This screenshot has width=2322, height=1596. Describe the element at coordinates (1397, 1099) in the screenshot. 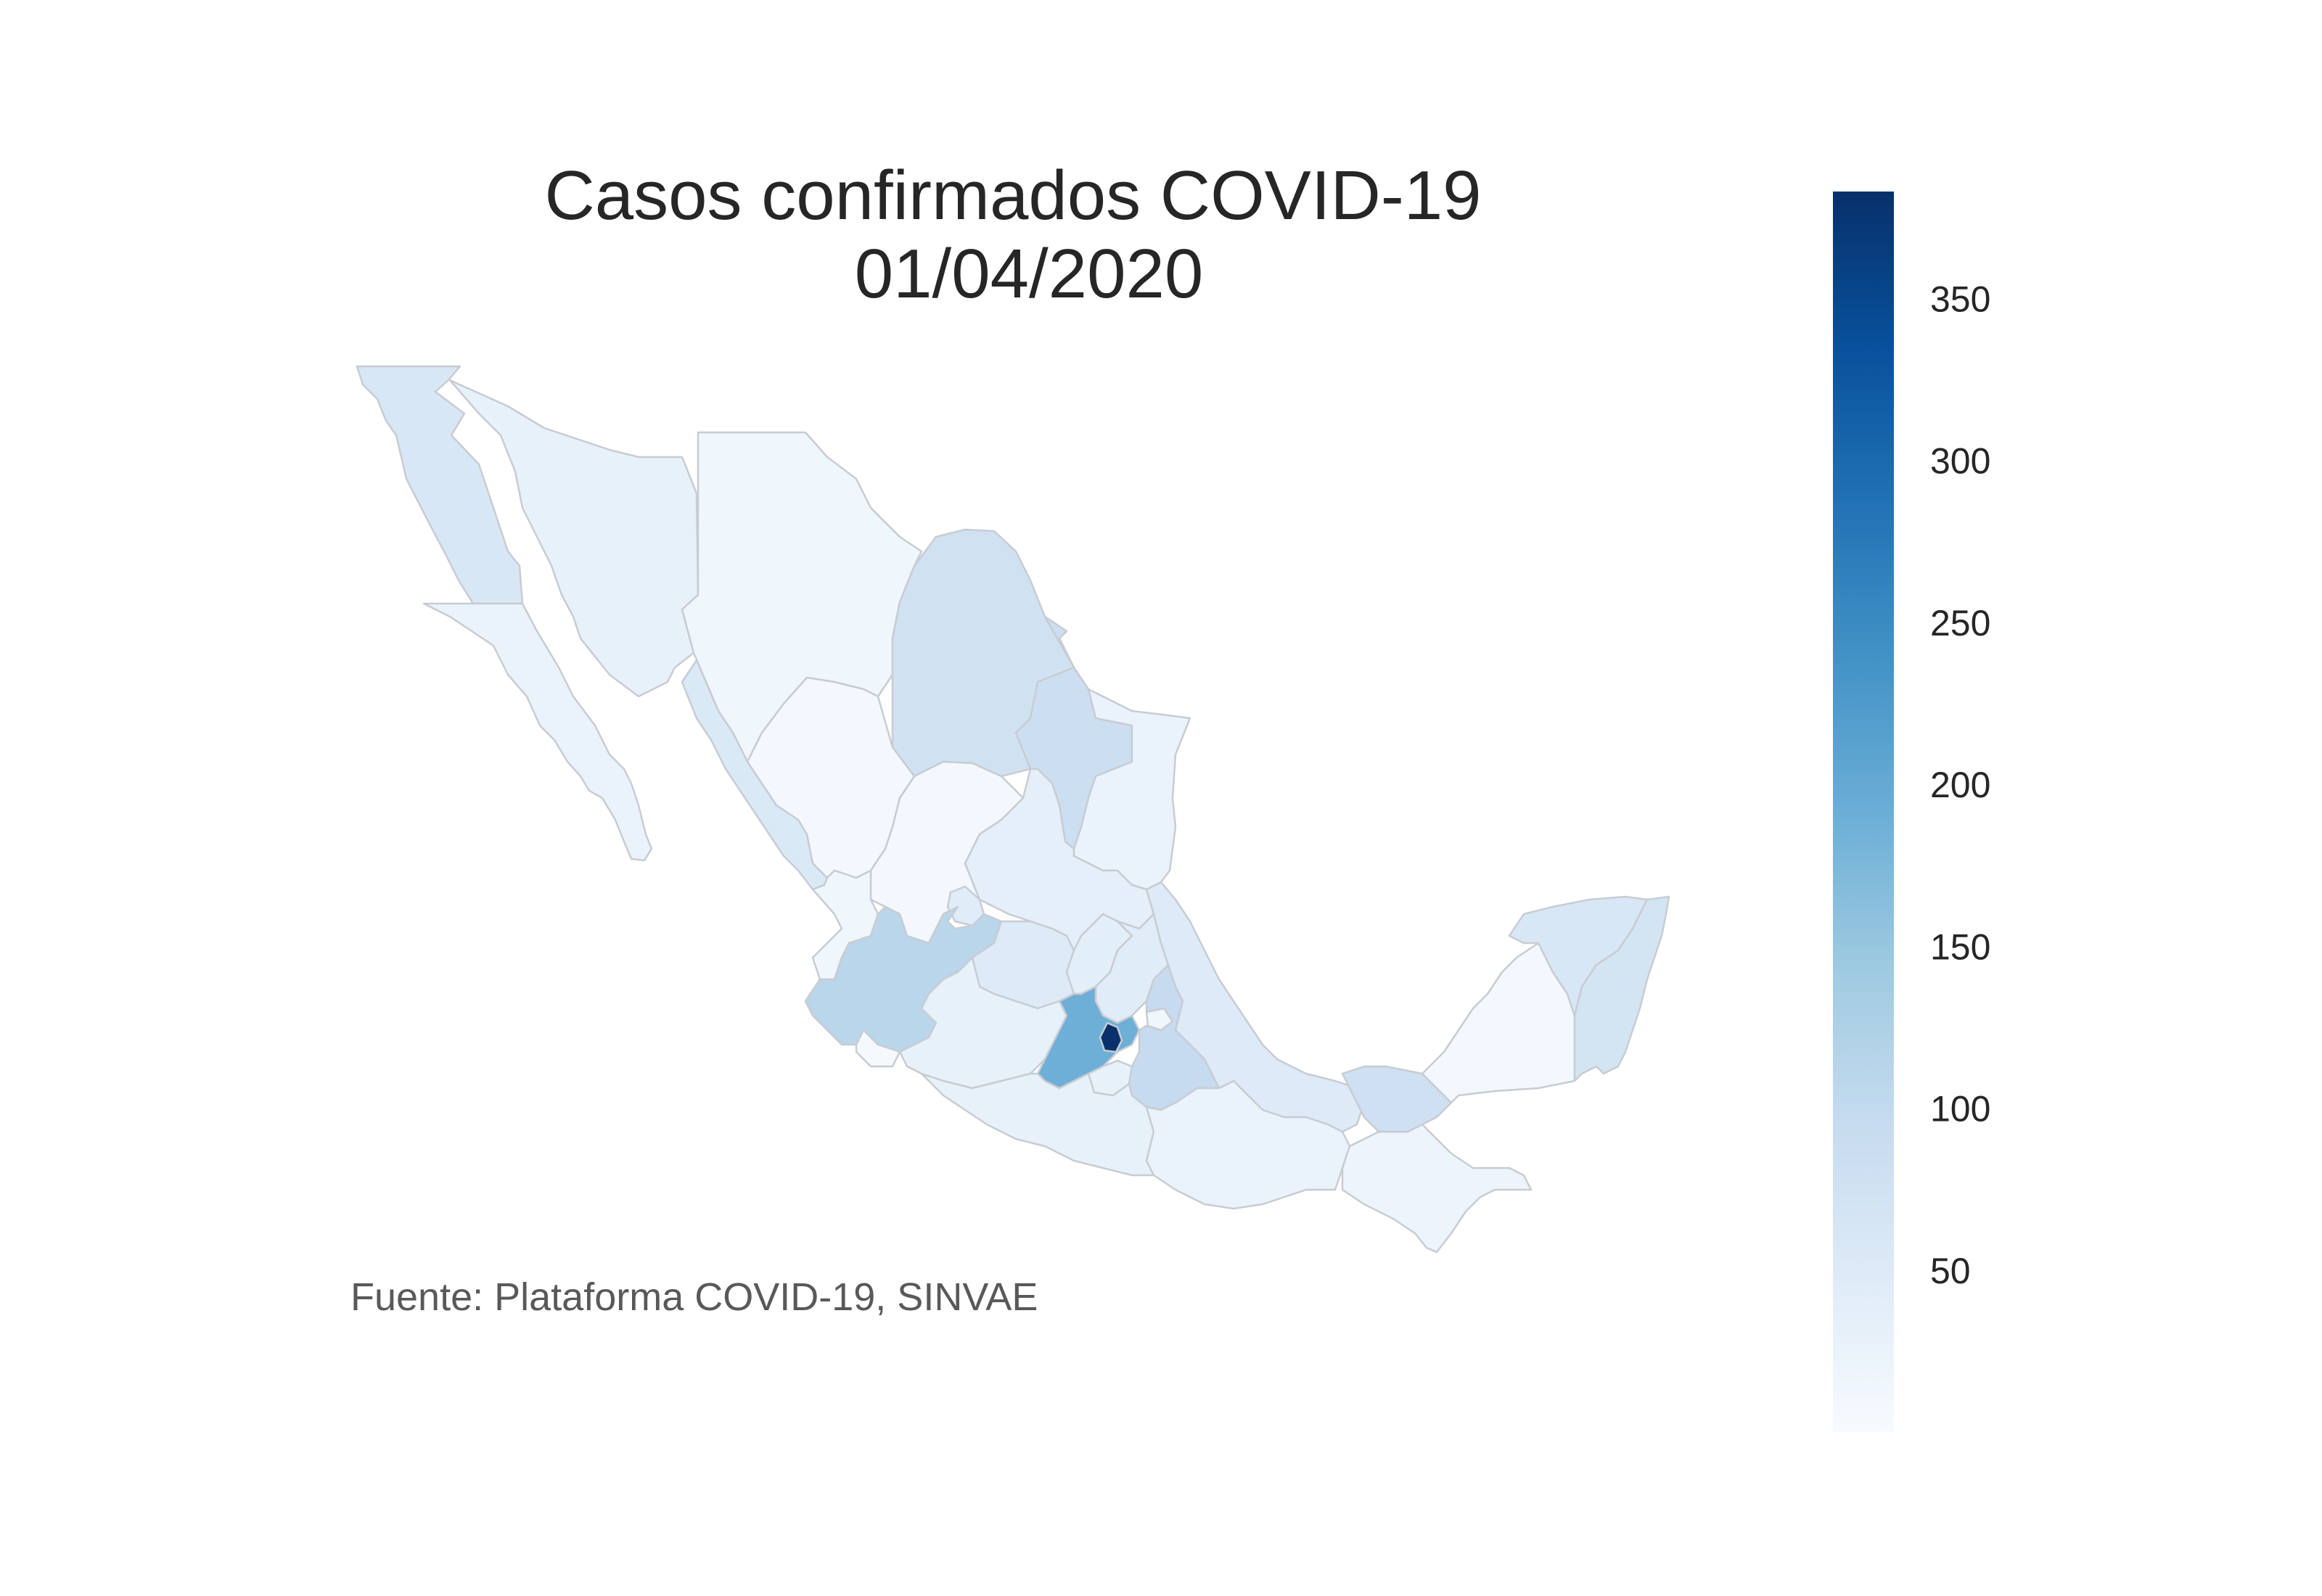

I see `state-tabasco` at that location.